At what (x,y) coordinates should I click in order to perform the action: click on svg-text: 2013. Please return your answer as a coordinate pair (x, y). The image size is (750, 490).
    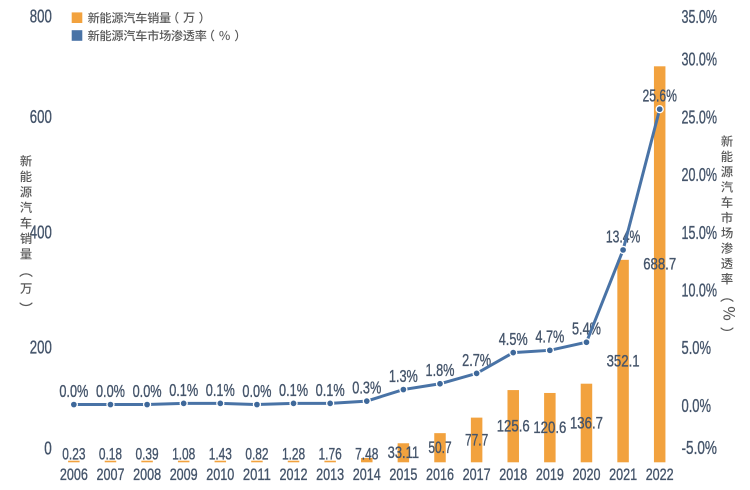
    Looking at the image, I should click on (330, 474).